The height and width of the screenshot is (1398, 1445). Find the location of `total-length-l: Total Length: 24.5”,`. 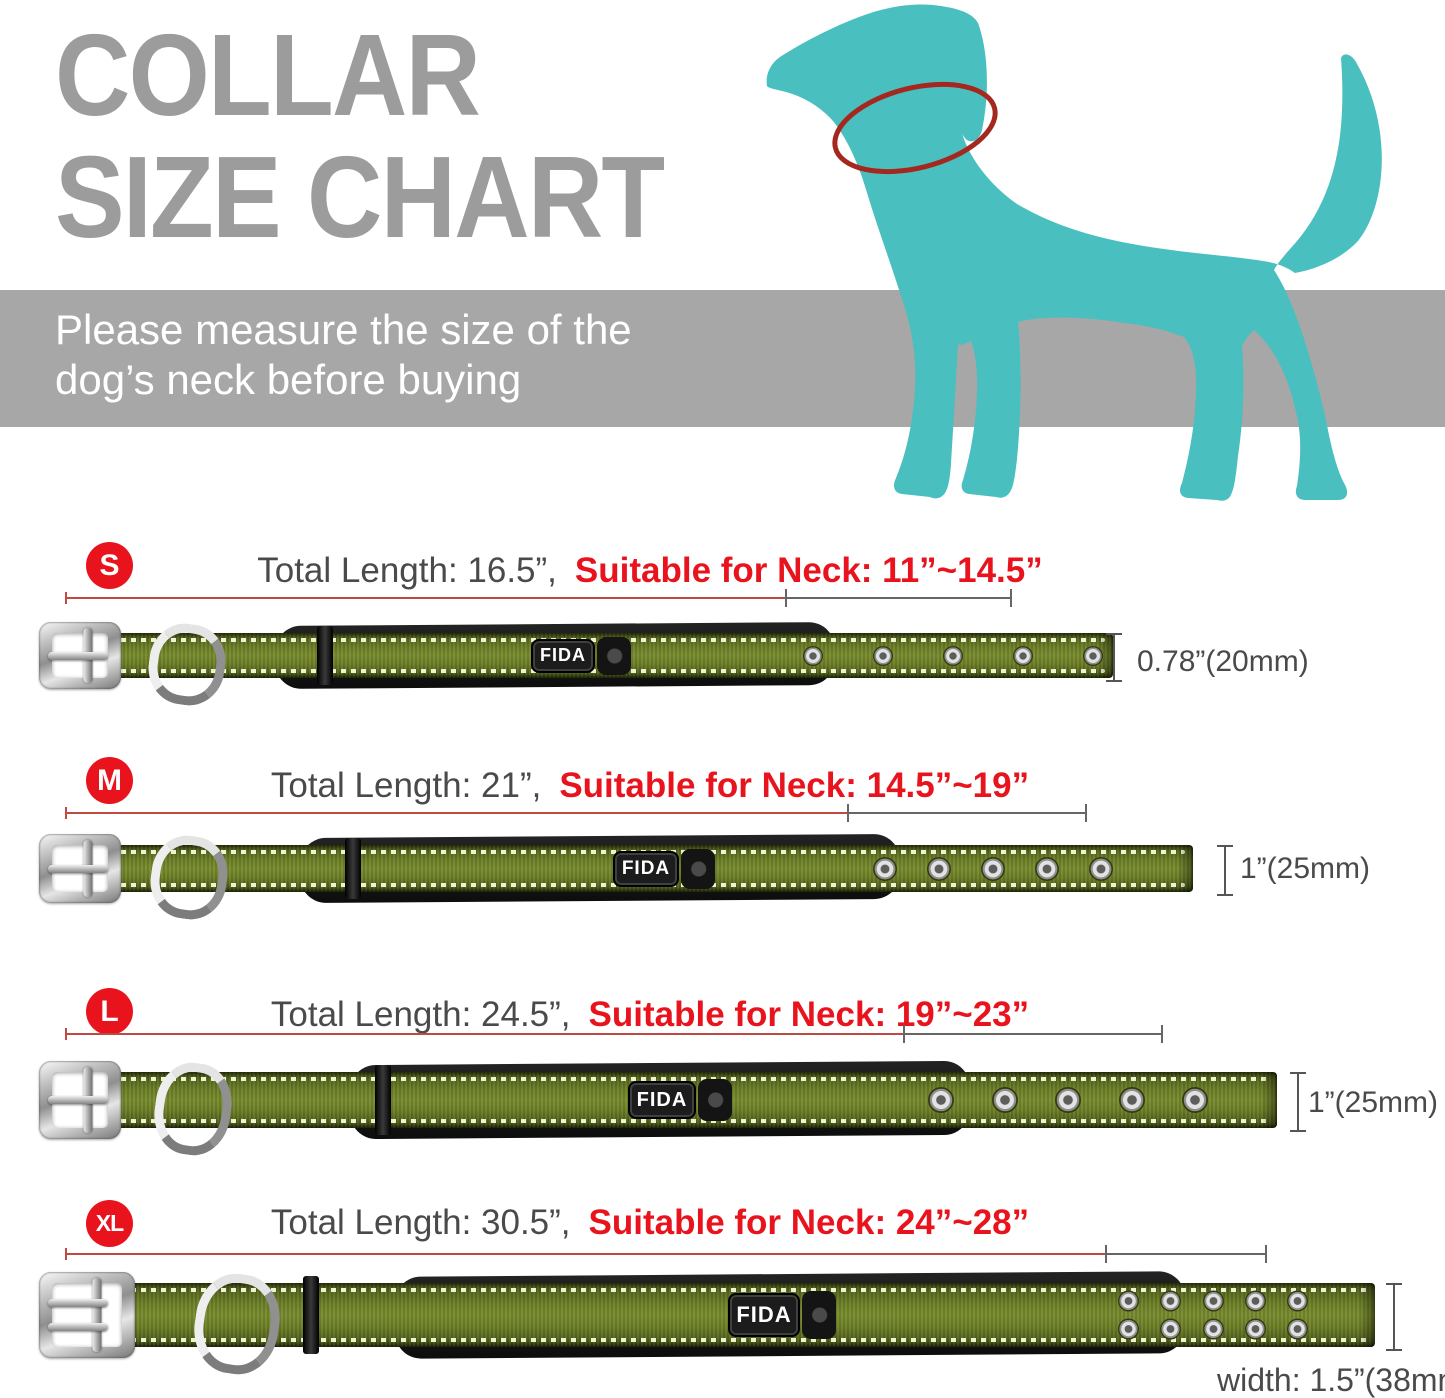

total-length-l: Total Length: 24.5”, is located at coordinates (420, 1014).